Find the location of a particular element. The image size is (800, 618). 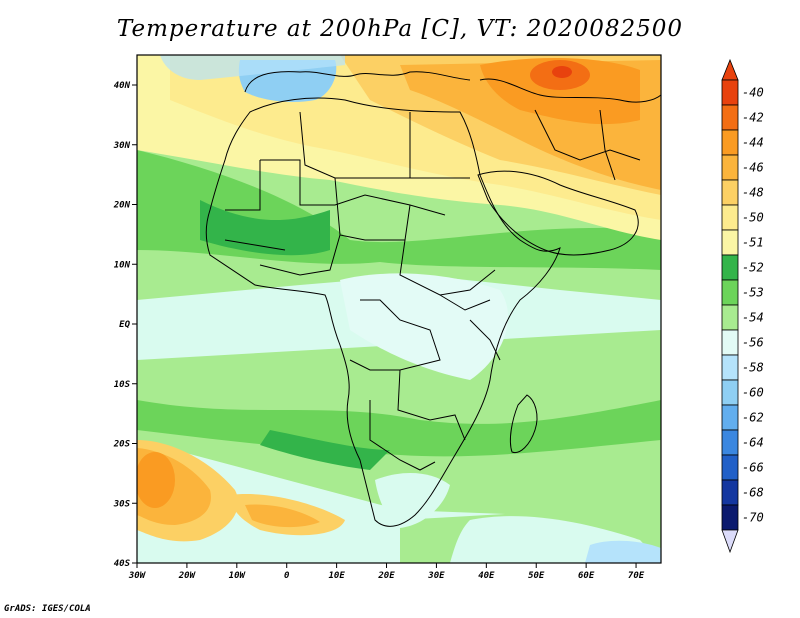

colorbar-label: -40 is located at coordinates (753, 93).